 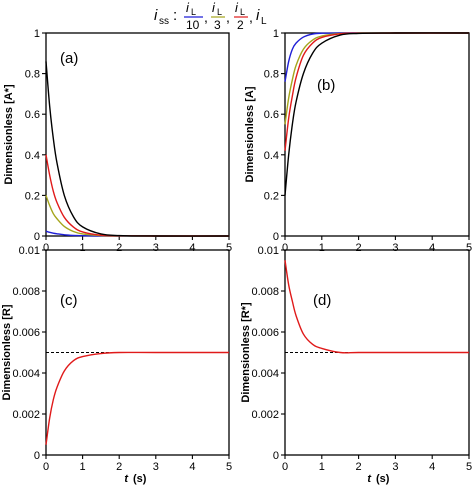 I want to click on y-axis-label-b: Dimensionless [A], so click(x=250, y=134).